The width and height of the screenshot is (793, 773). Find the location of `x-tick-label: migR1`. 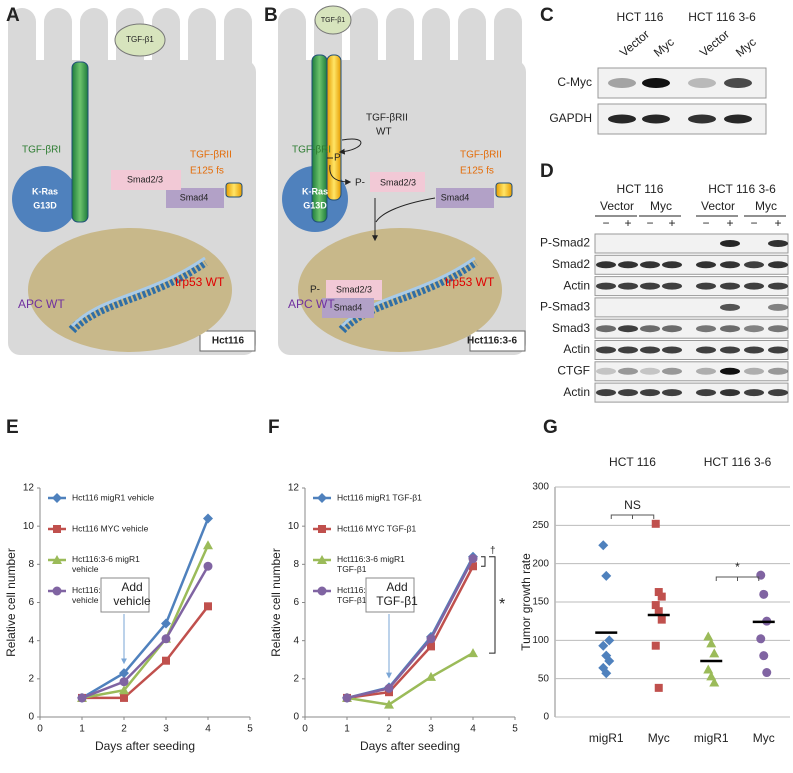

x-tick-label: migR1 is located at coordinates (606, 738).